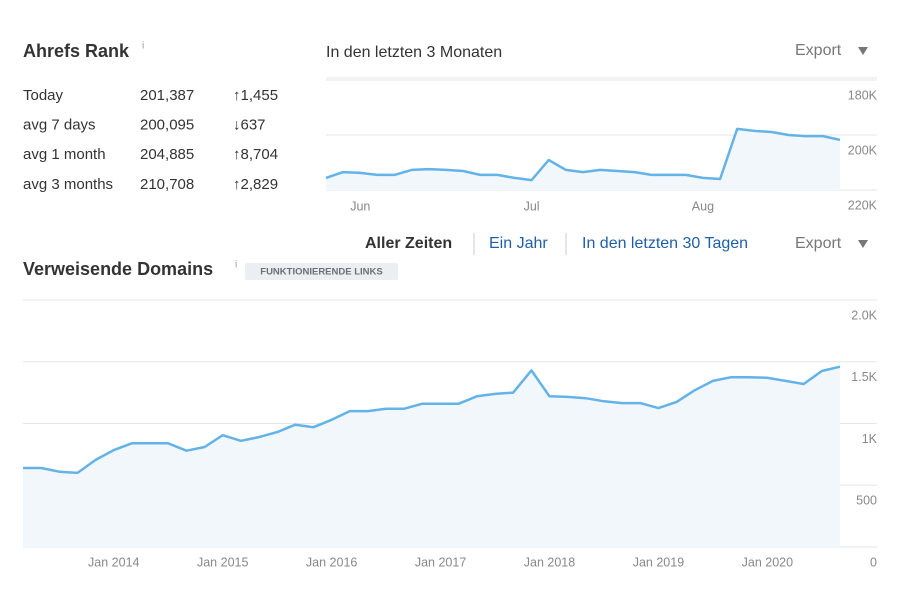  What do you see at coordinates (408, 243) in the screenshot?
I see `tab-active: Aller Zeiten` at bounding box center [408, 243].